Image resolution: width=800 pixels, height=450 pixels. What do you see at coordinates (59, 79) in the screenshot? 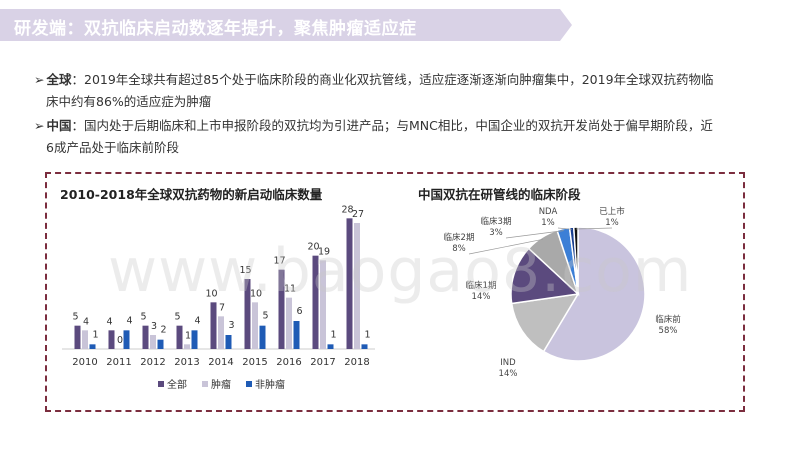
I see `bullet-lead: 全球` at bounding box center [59, 79].